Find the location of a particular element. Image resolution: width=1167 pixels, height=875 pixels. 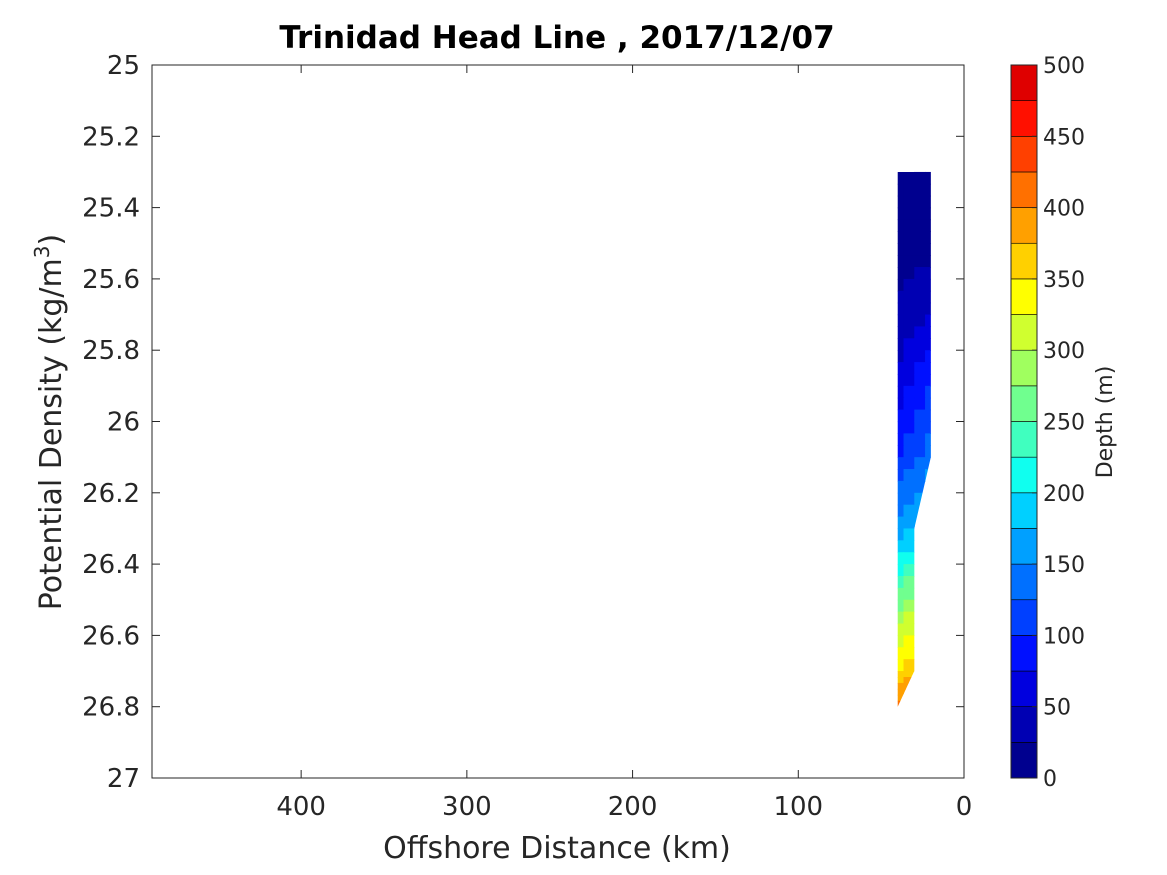

colorbar: 0 50 100 150 200 250 300 350 400 450 500 is located at coordinates (1047, 423).